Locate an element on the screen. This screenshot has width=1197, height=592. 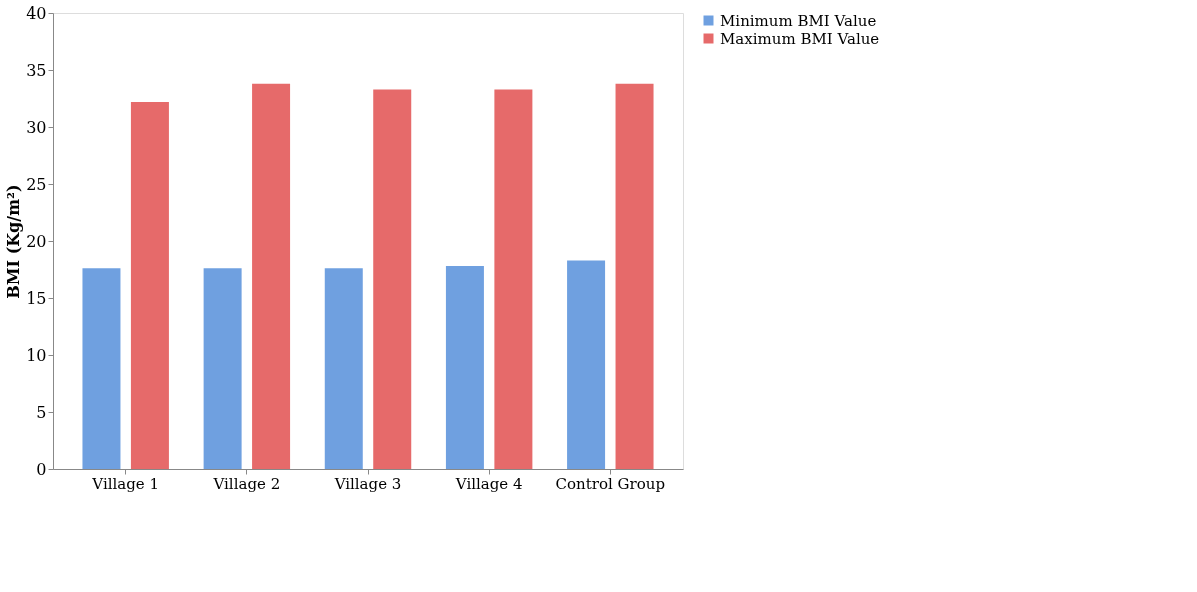
y-tick-label: 0 is located at coordinates (41, 469).